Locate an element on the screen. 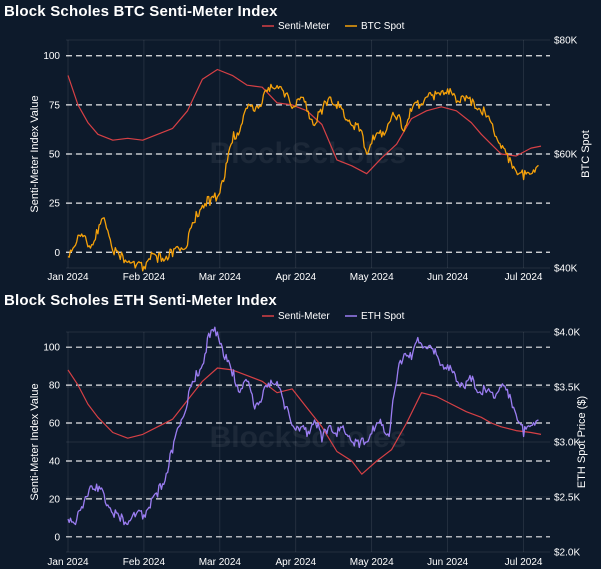 The width and height of the screenshot is (601, 569). y-tick-60: 60 is located at coordinates (55, 424).